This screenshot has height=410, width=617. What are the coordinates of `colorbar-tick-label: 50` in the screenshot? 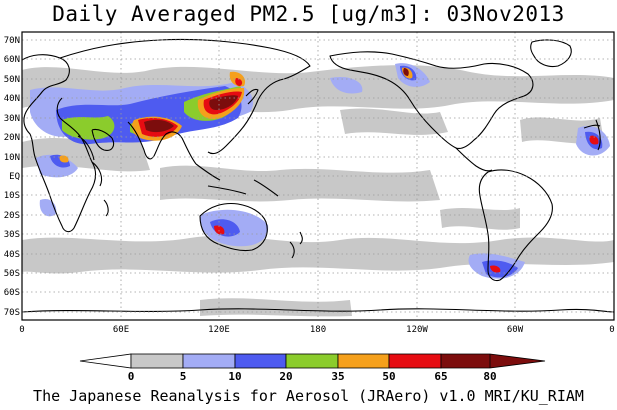 It's located at (388, 376).